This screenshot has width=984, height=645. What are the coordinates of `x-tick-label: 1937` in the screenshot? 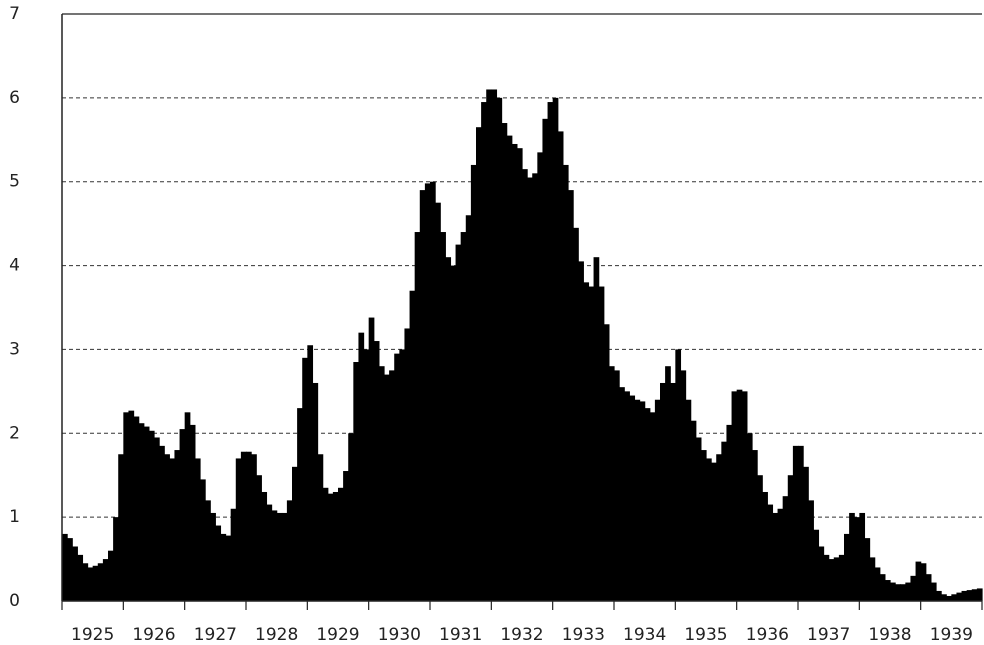 It's located at (828, 635).